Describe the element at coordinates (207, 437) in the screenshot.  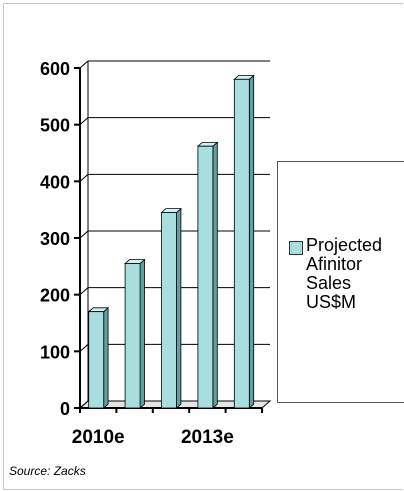
I see `x-tick-label: 2013e` at that location.